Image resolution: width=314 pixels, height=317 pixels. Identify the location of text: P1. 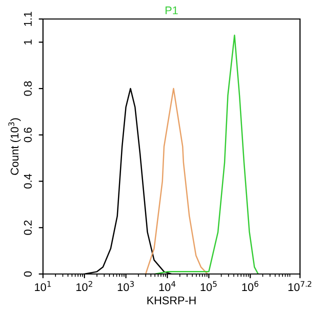
(172, 10).